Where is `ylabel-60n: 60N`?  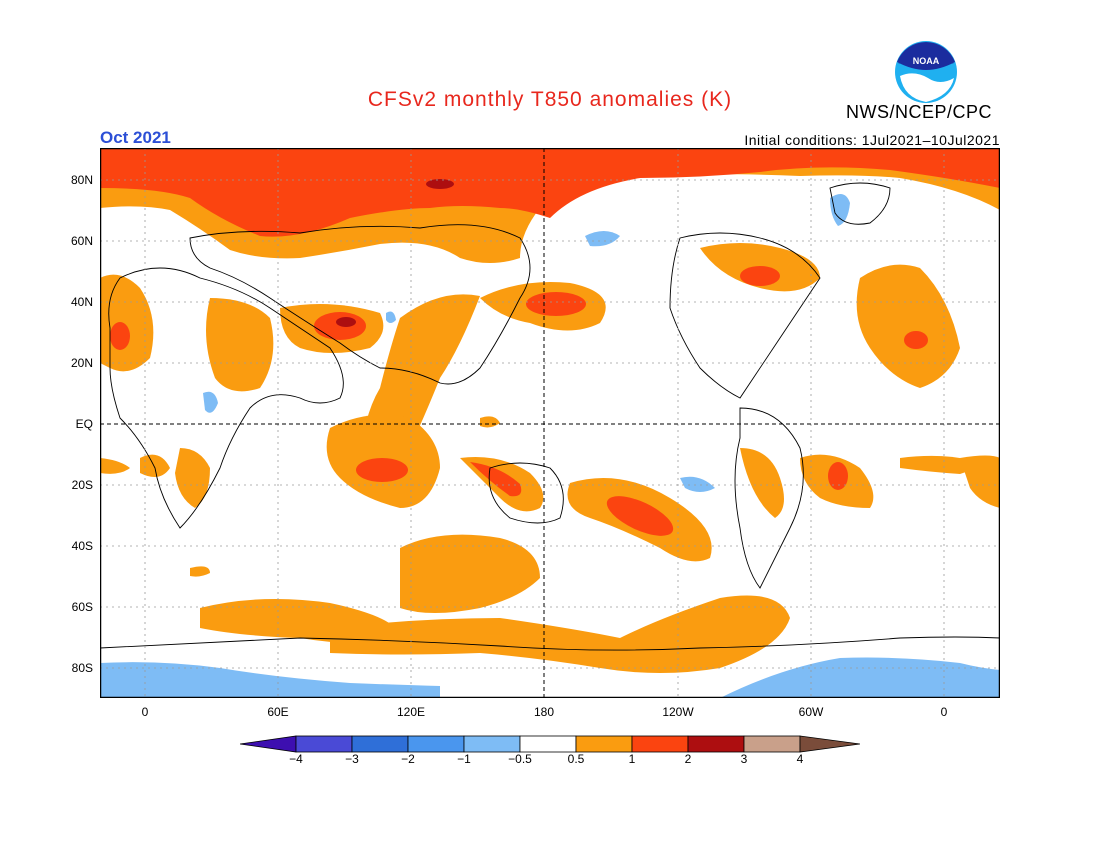
ylabel-60n: 60N is located at coordinates (81, 241).